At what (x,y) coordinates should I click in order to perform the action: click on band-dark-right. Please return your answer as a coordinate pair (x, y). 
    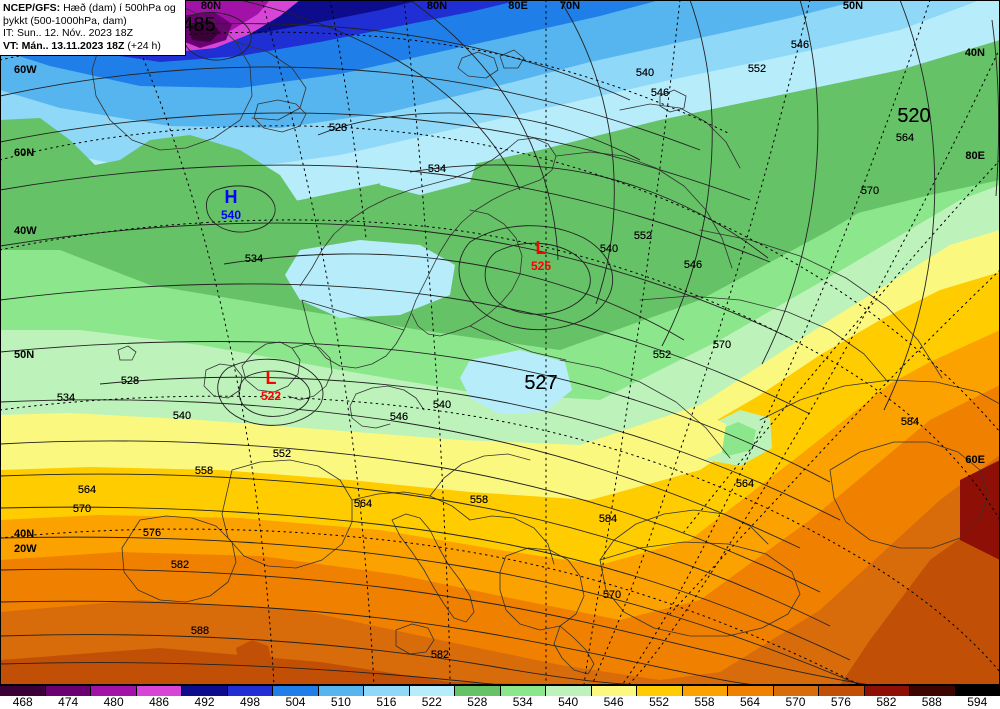
    Looking at the image, I should click on (980, 510).